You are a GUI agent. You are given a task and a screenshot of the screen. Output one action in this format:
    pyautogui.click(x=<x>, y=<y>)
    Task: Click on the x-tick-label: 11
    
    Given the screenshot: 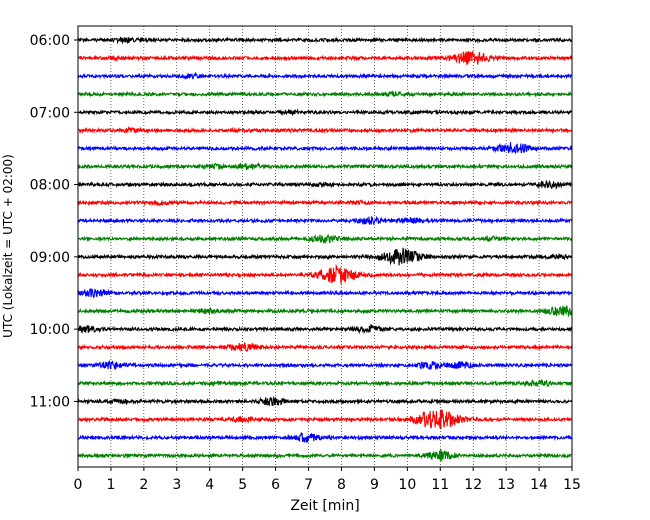 What is the action you would take?
    pyautogui.click(x=440, y=485)
    